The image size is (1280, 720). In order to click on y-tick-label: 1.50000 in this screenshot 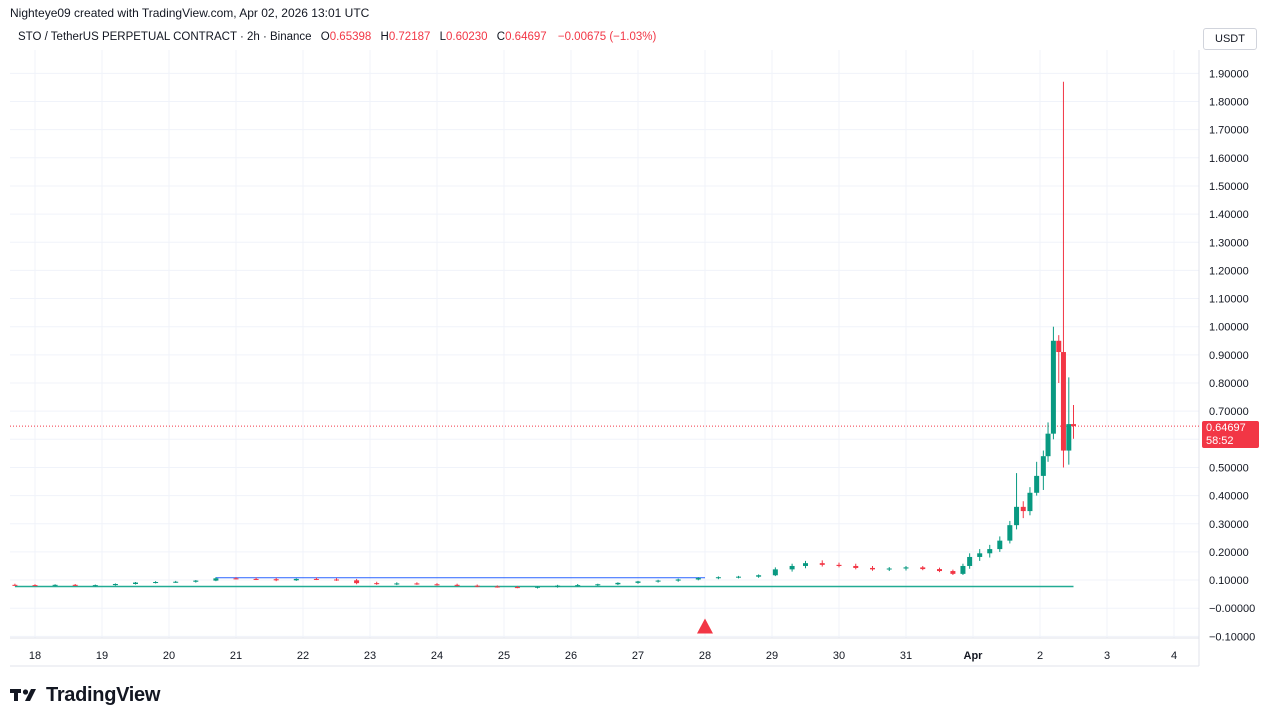, I will do `click(1229, 187)`.